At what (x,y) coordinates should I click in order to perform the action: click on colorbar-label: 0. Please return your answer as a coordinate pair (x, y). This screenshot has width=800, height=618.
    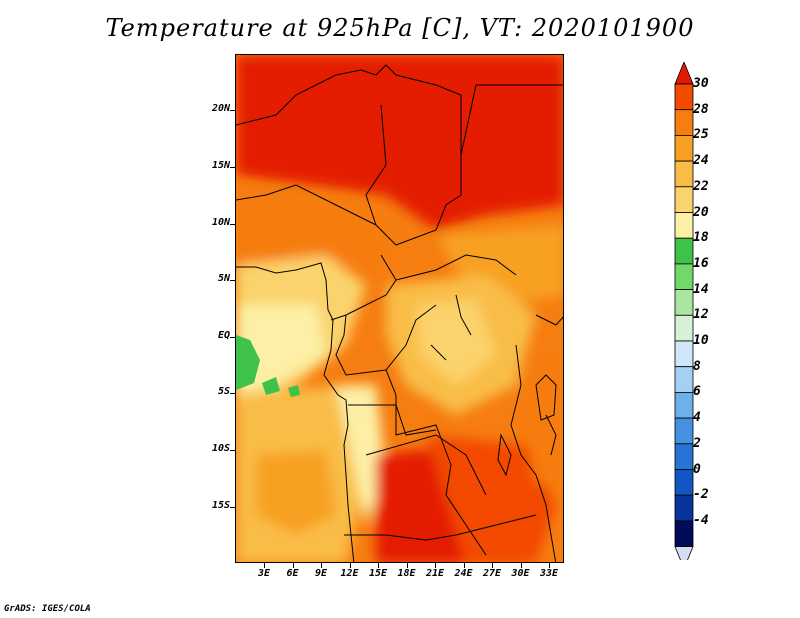
    Looking at the image, I should click on (697, 469).